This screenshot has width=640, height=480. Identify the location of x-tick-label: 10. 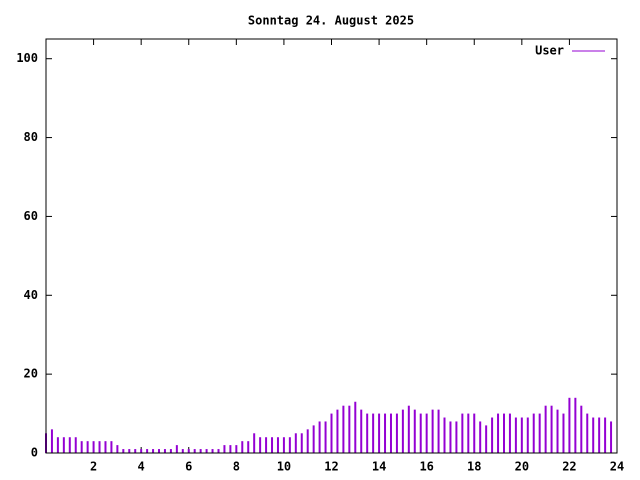
(284, 467).